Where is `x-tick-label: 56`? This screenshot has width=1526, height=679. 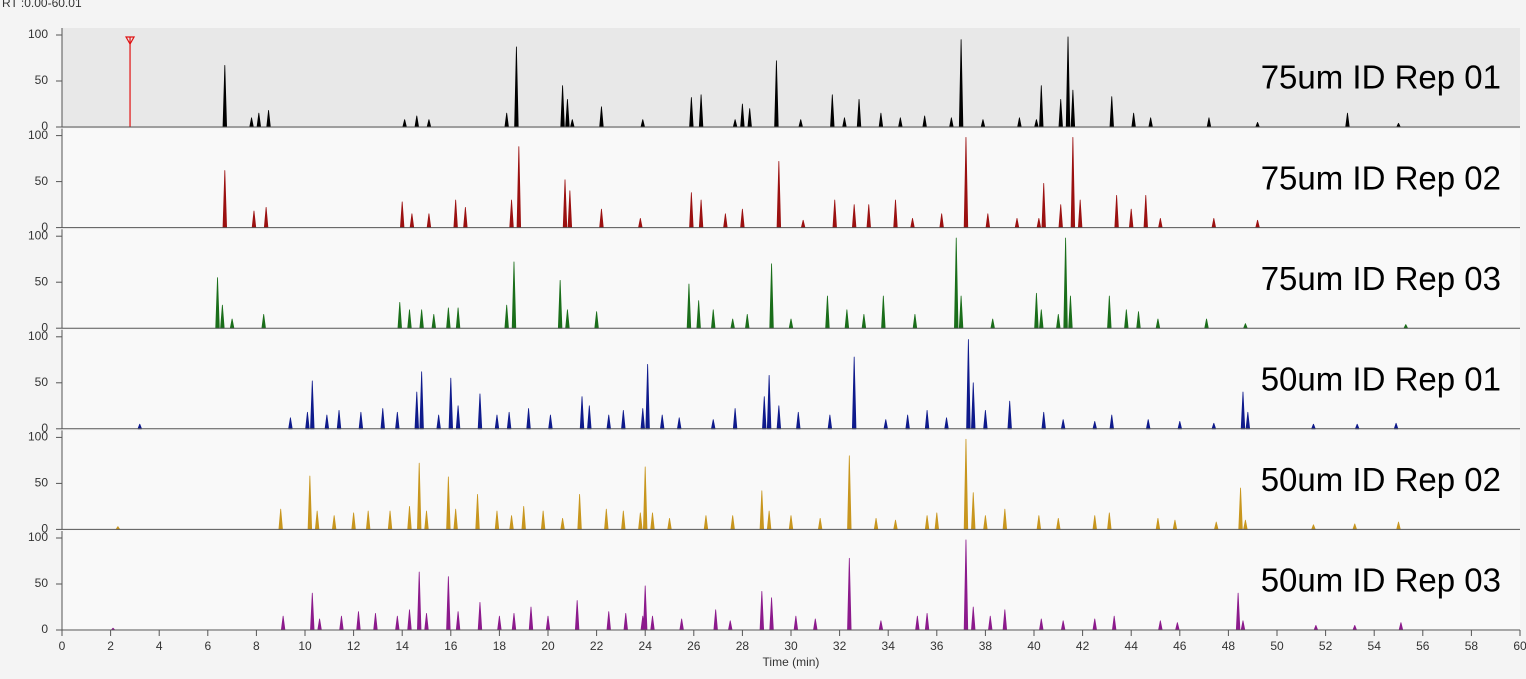
x-tick-label: 56 is located at coordinates (1423, 646).